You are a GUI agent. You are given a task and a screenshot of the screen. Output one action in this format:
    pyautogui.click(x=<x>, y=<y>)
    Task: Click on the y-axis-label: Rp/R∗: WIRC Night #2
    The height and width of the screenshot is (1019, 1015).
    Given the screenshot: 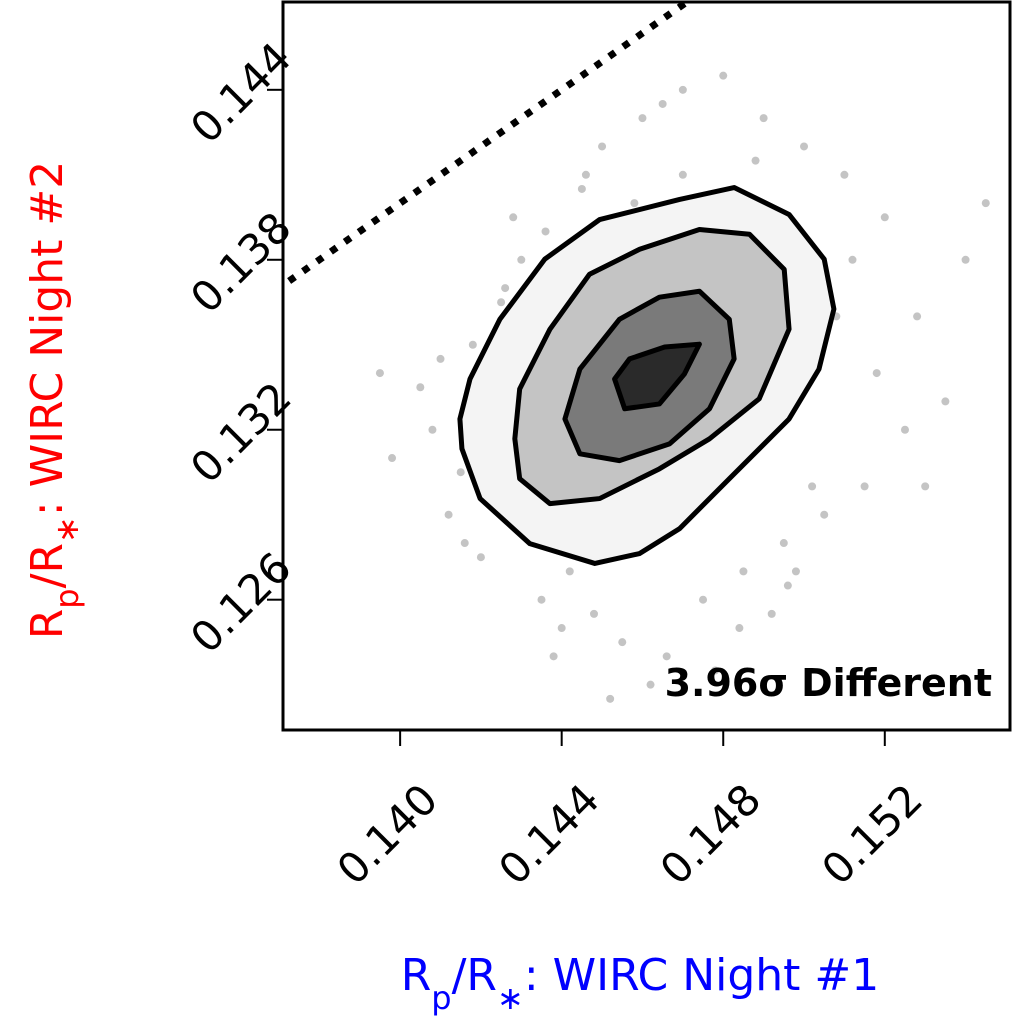 What is the action you would take?
    pyautogui.click(x=54, y=400)
    